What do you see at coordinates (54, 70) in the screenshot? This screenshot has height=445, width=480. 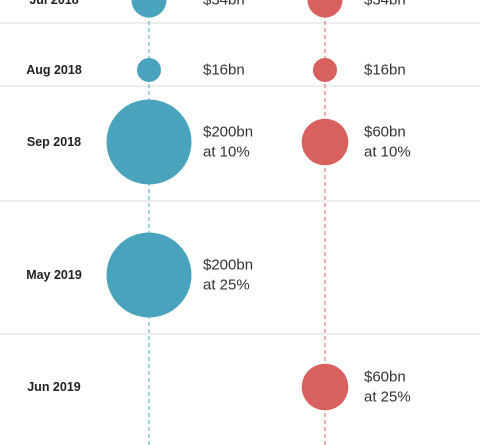 I see `date-label: Aug 2018` at bounding box center [54, 70].